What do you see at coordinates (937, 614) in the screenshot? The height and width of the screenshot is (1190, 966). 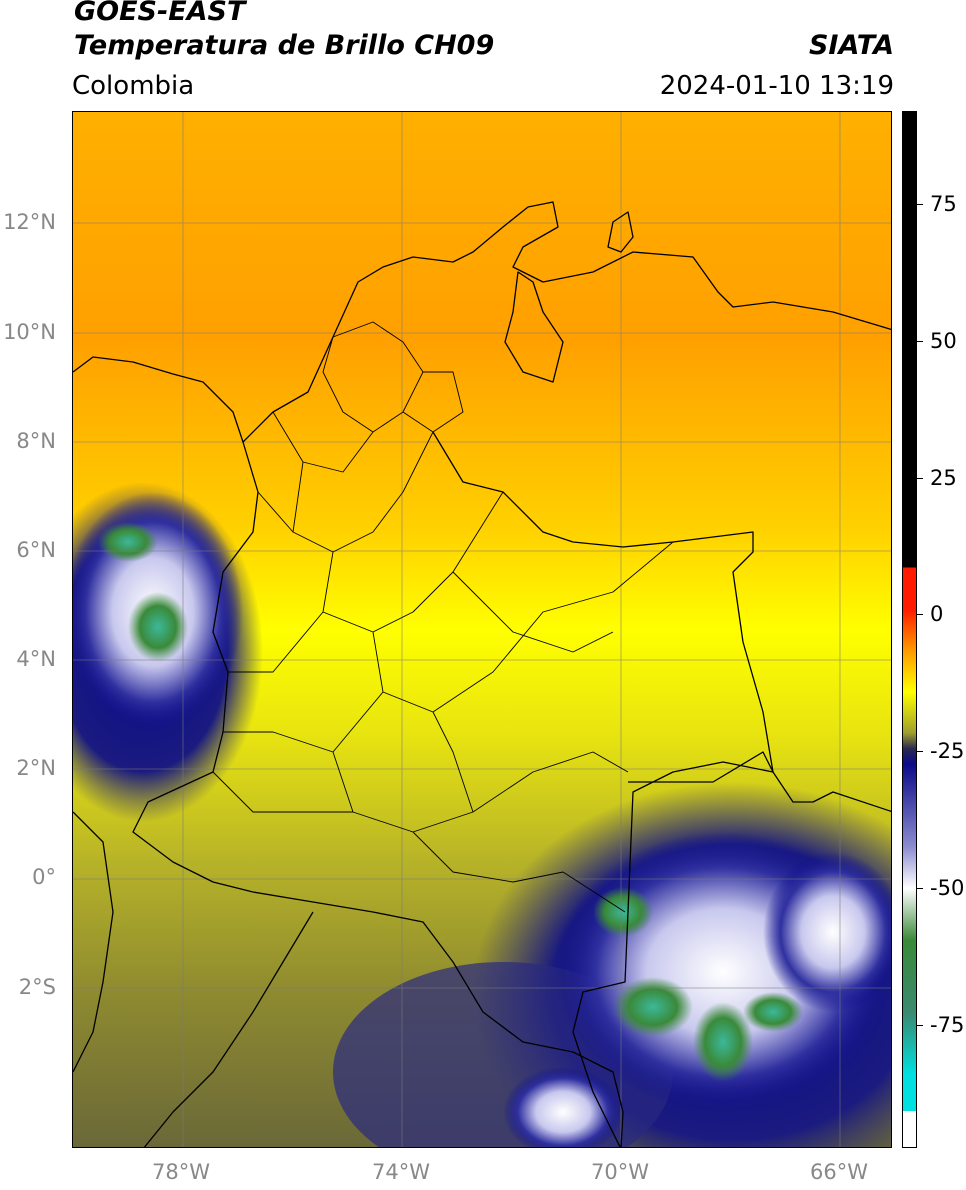 I see `colorbar-label-0: 0` at bounding box center [937, 614].